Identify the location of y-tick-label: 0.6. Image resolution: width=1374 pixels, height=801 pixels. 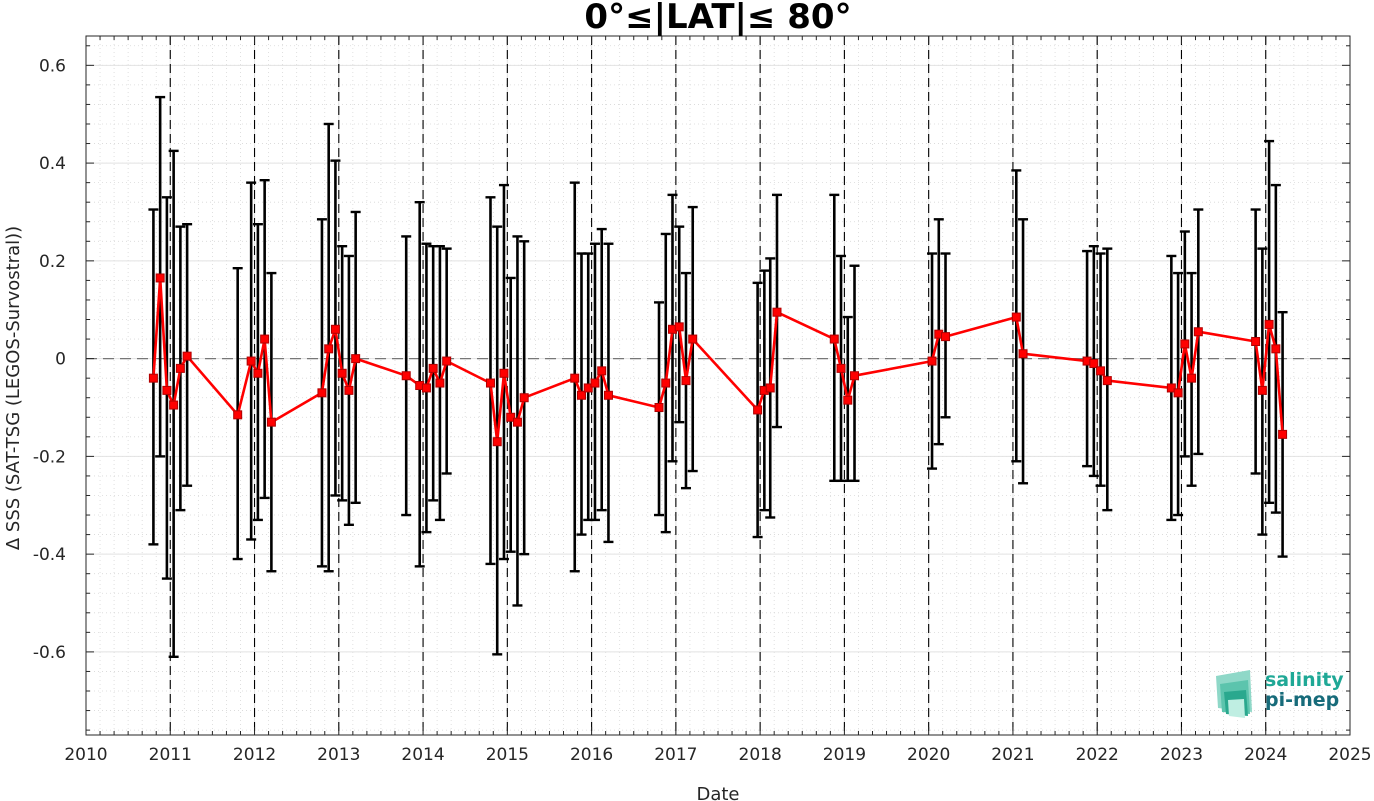
(52, 66).